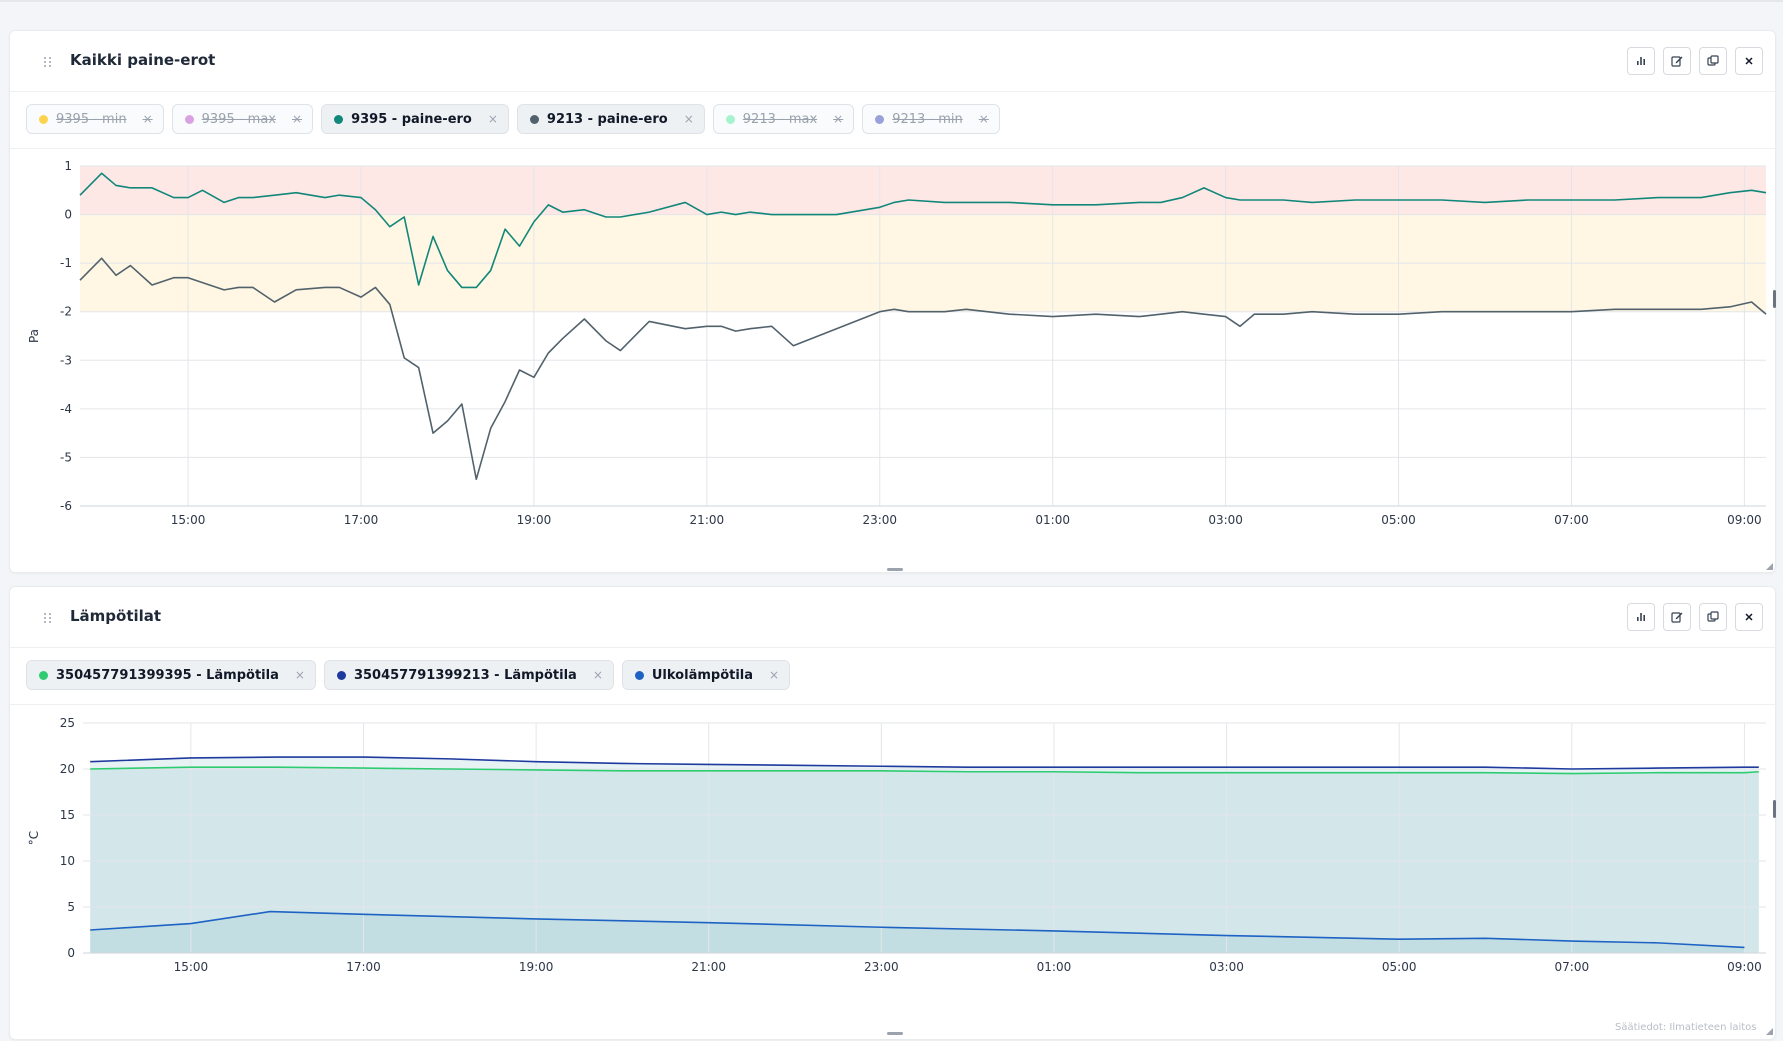 Image resolution: width=1783 pixels, height=1041 pixels. I want to click on legend-chip: 9213 - min ×, so click(931, 119).